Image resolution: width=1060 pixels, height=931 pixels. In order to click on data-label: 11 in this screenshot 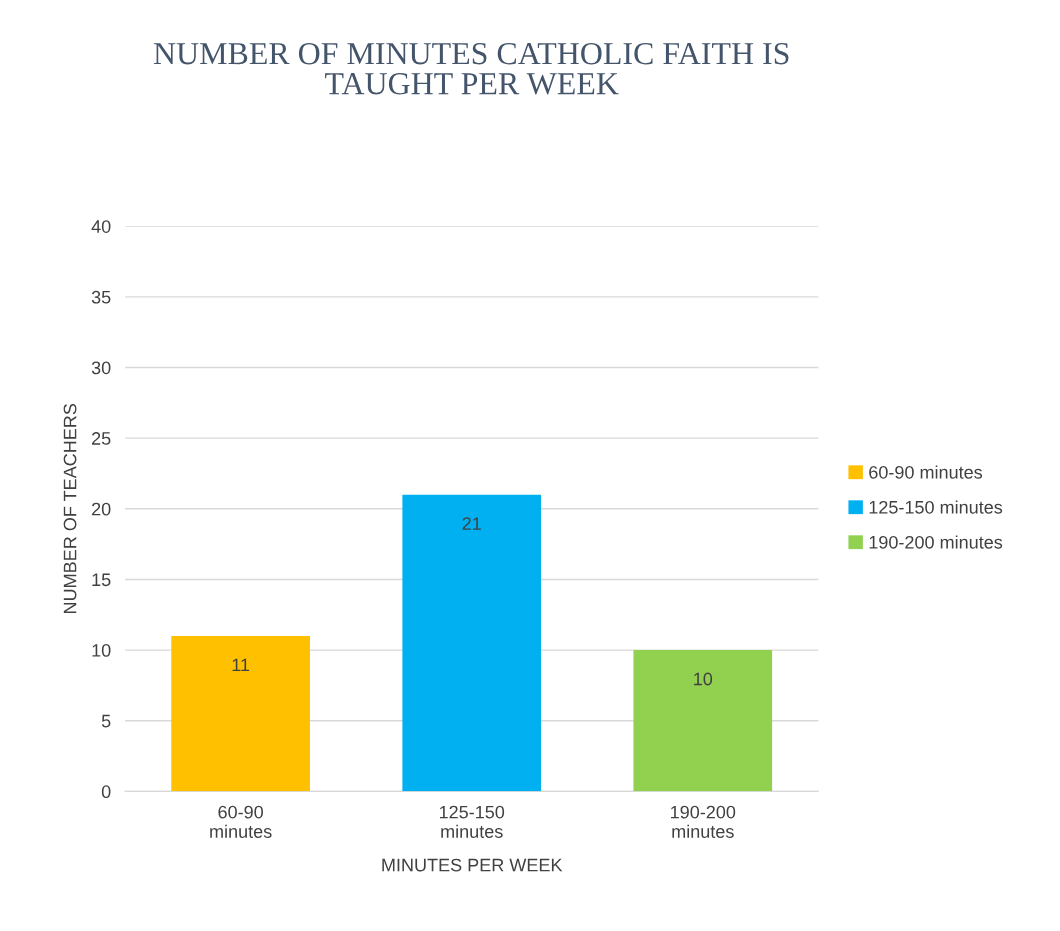, I will do `click(241, 665)`.